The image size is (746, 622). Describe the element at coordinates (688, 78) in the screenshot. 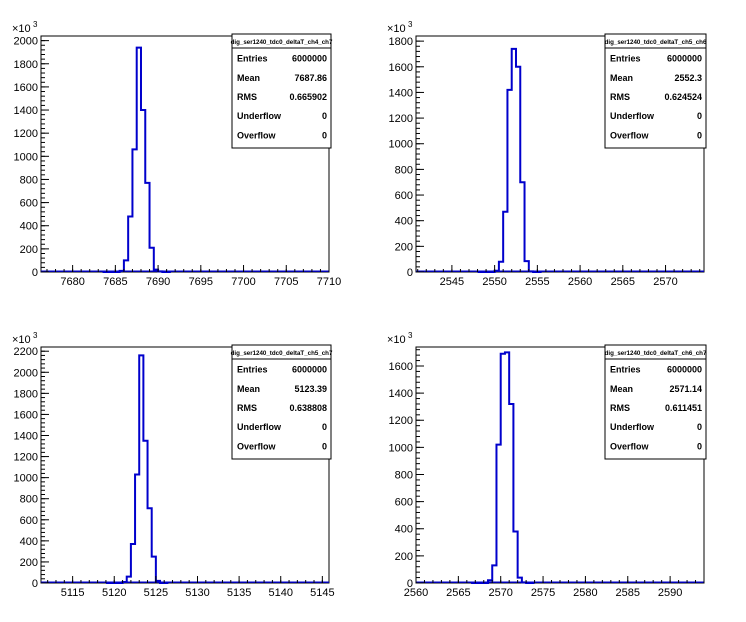

I see `stats-value: 2552.3` at that location.